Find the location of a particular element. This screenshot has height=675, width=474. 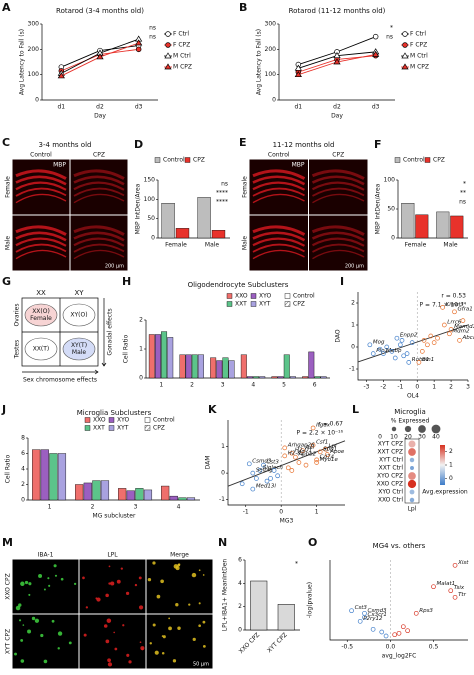

legend-label: 30 is located at coordinates (422, 437).